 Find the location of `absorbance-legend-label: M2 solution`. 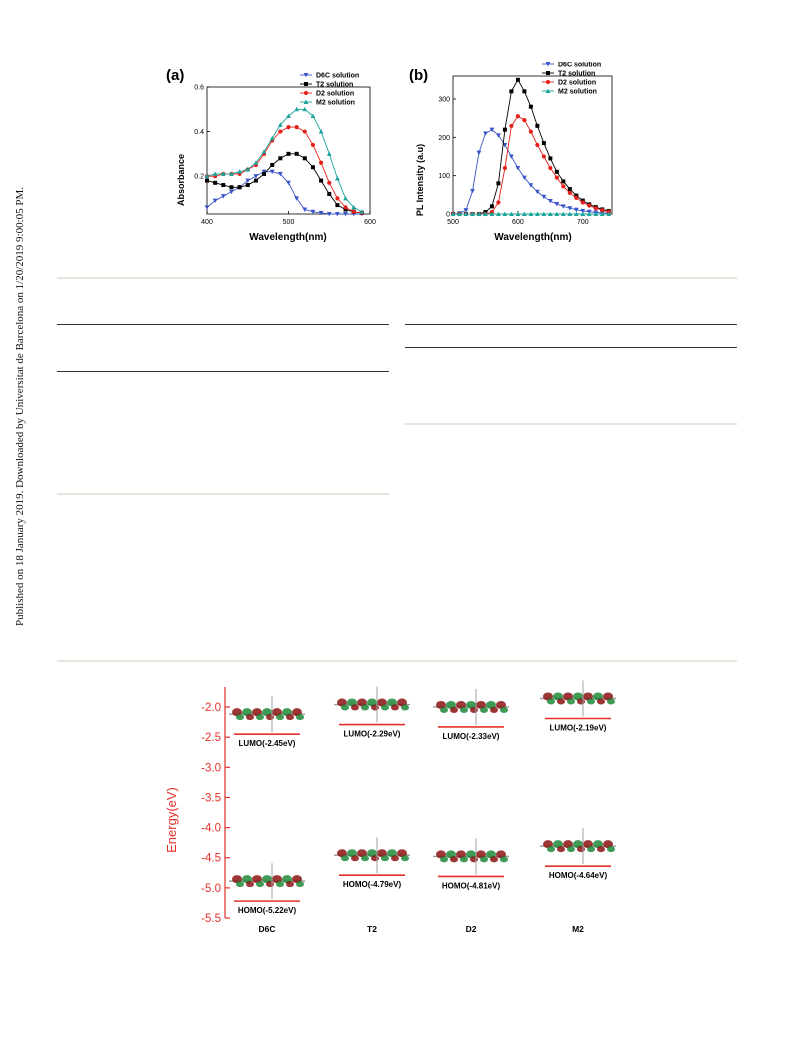

absorbance-legend-label: M2 solution is located at coordinates (335, 103).